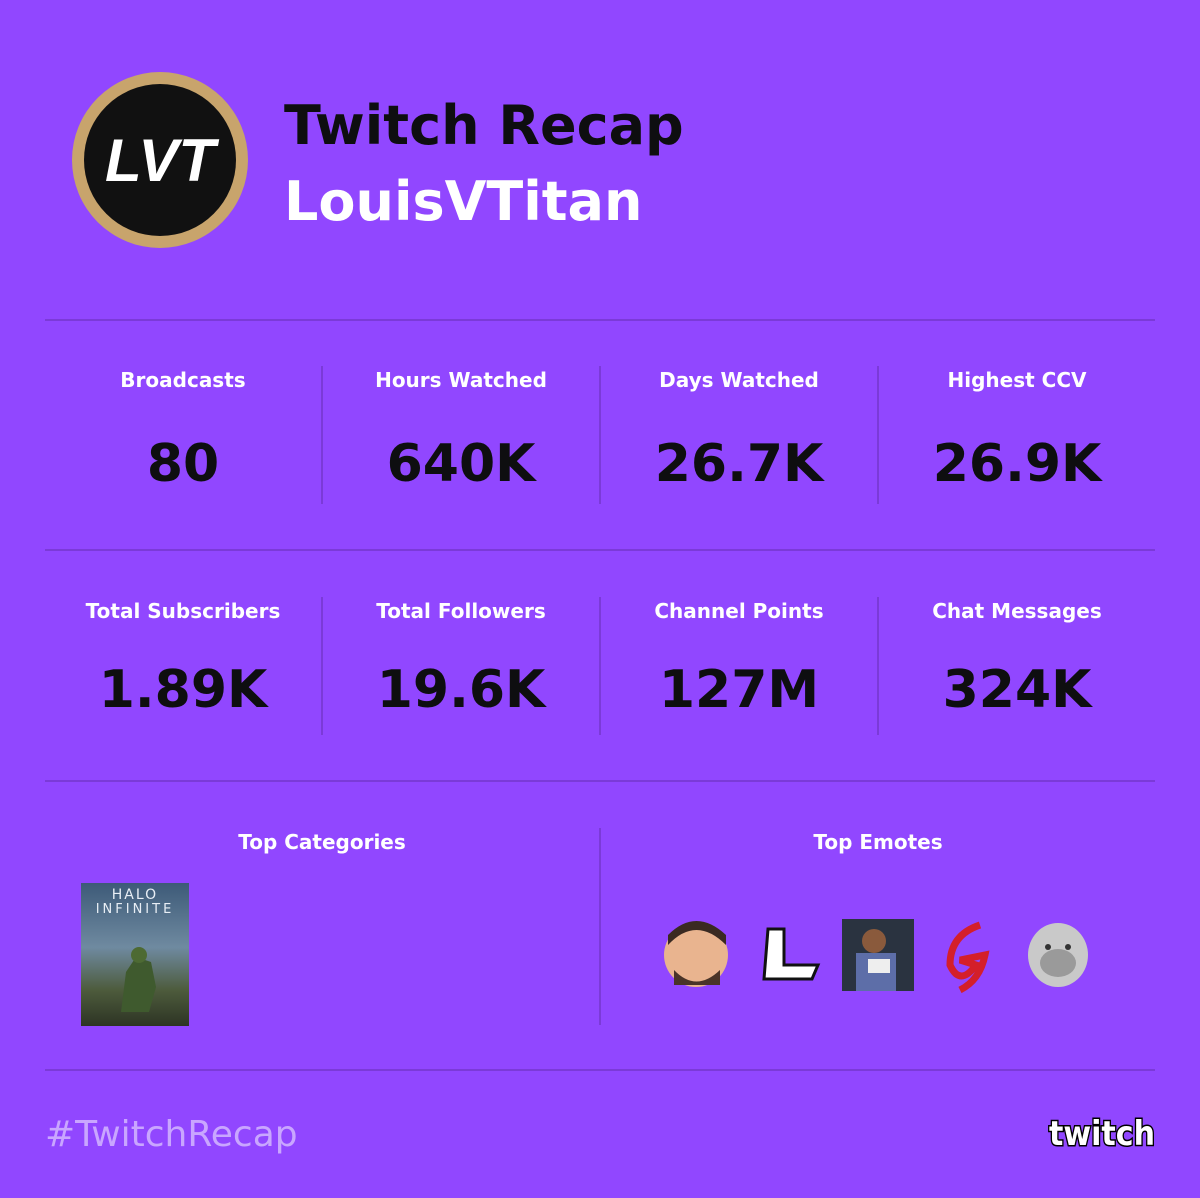  I want to click on stat-label: Total Followers, so click(461, 611).